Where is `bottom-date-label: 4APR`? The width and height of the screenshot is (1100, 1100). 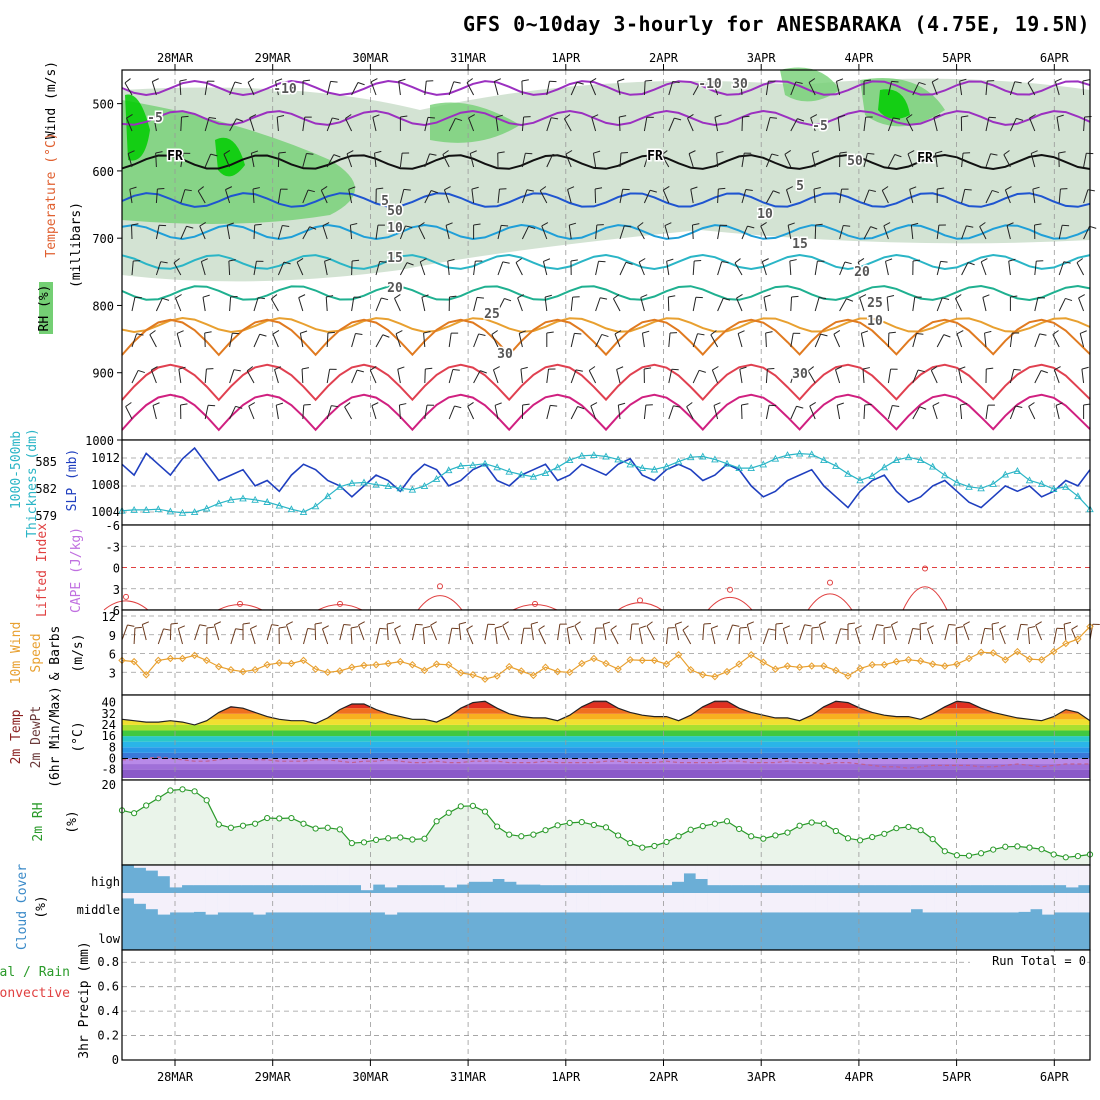
bottom-date-label: 4APR is located at coordinates (859, 1077).